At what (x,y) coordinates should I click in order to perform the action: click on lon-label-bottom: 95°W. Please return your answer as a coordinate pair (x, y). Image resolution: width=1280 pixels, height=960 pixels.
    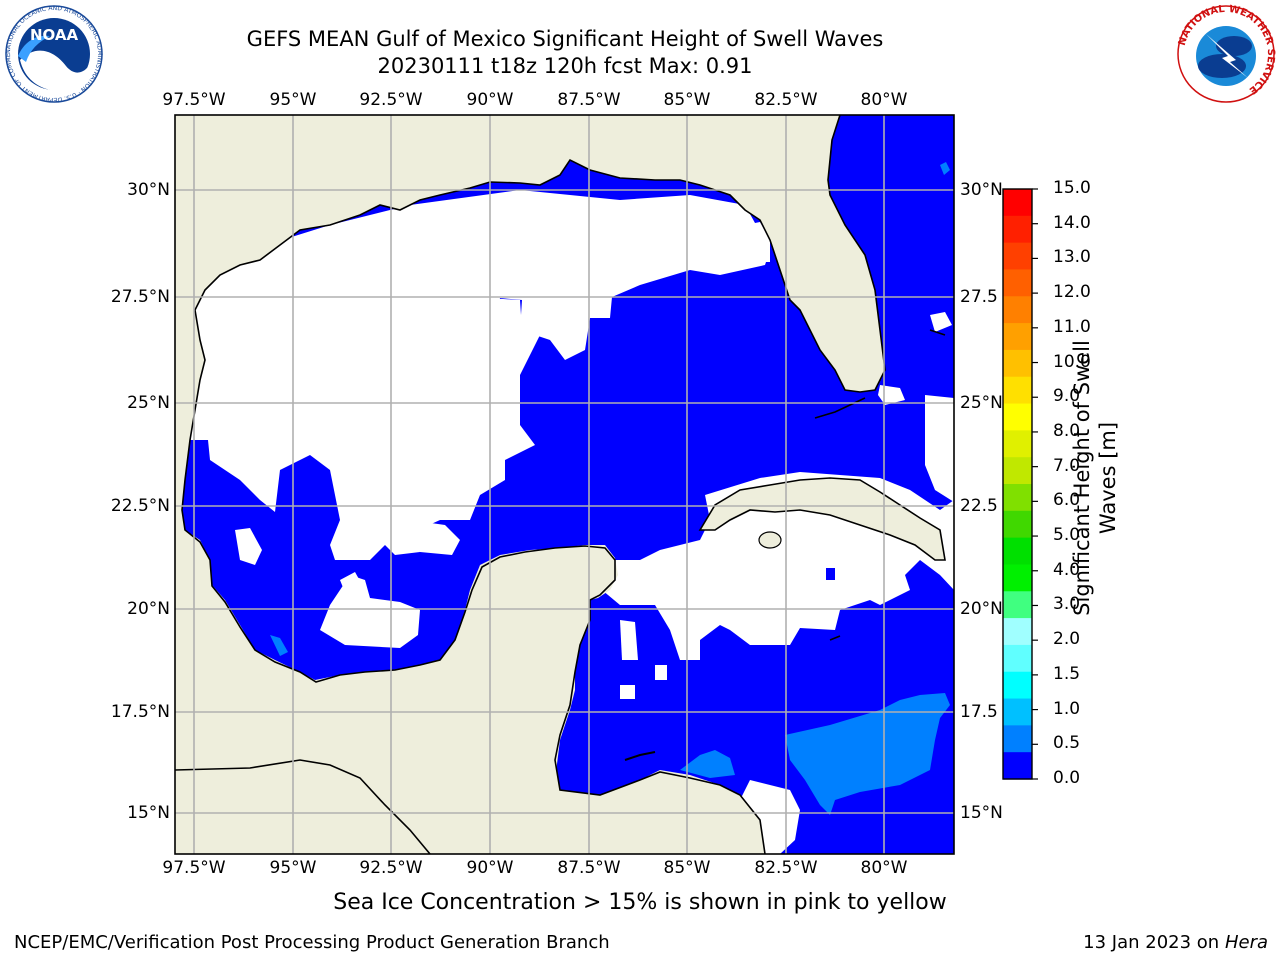
    Looking at the image, I should click on (293, 868).